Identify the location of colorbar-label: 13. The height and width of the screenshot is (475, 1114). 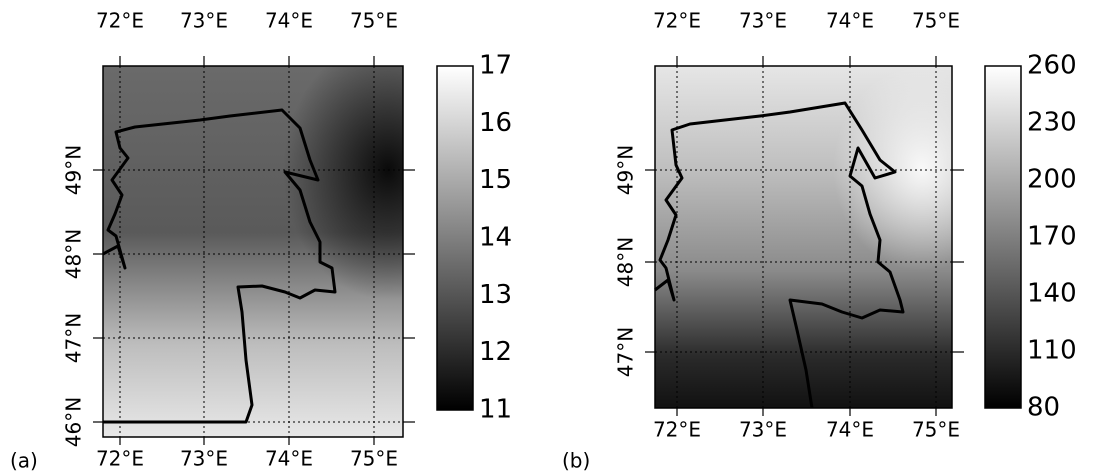
(495, 295).